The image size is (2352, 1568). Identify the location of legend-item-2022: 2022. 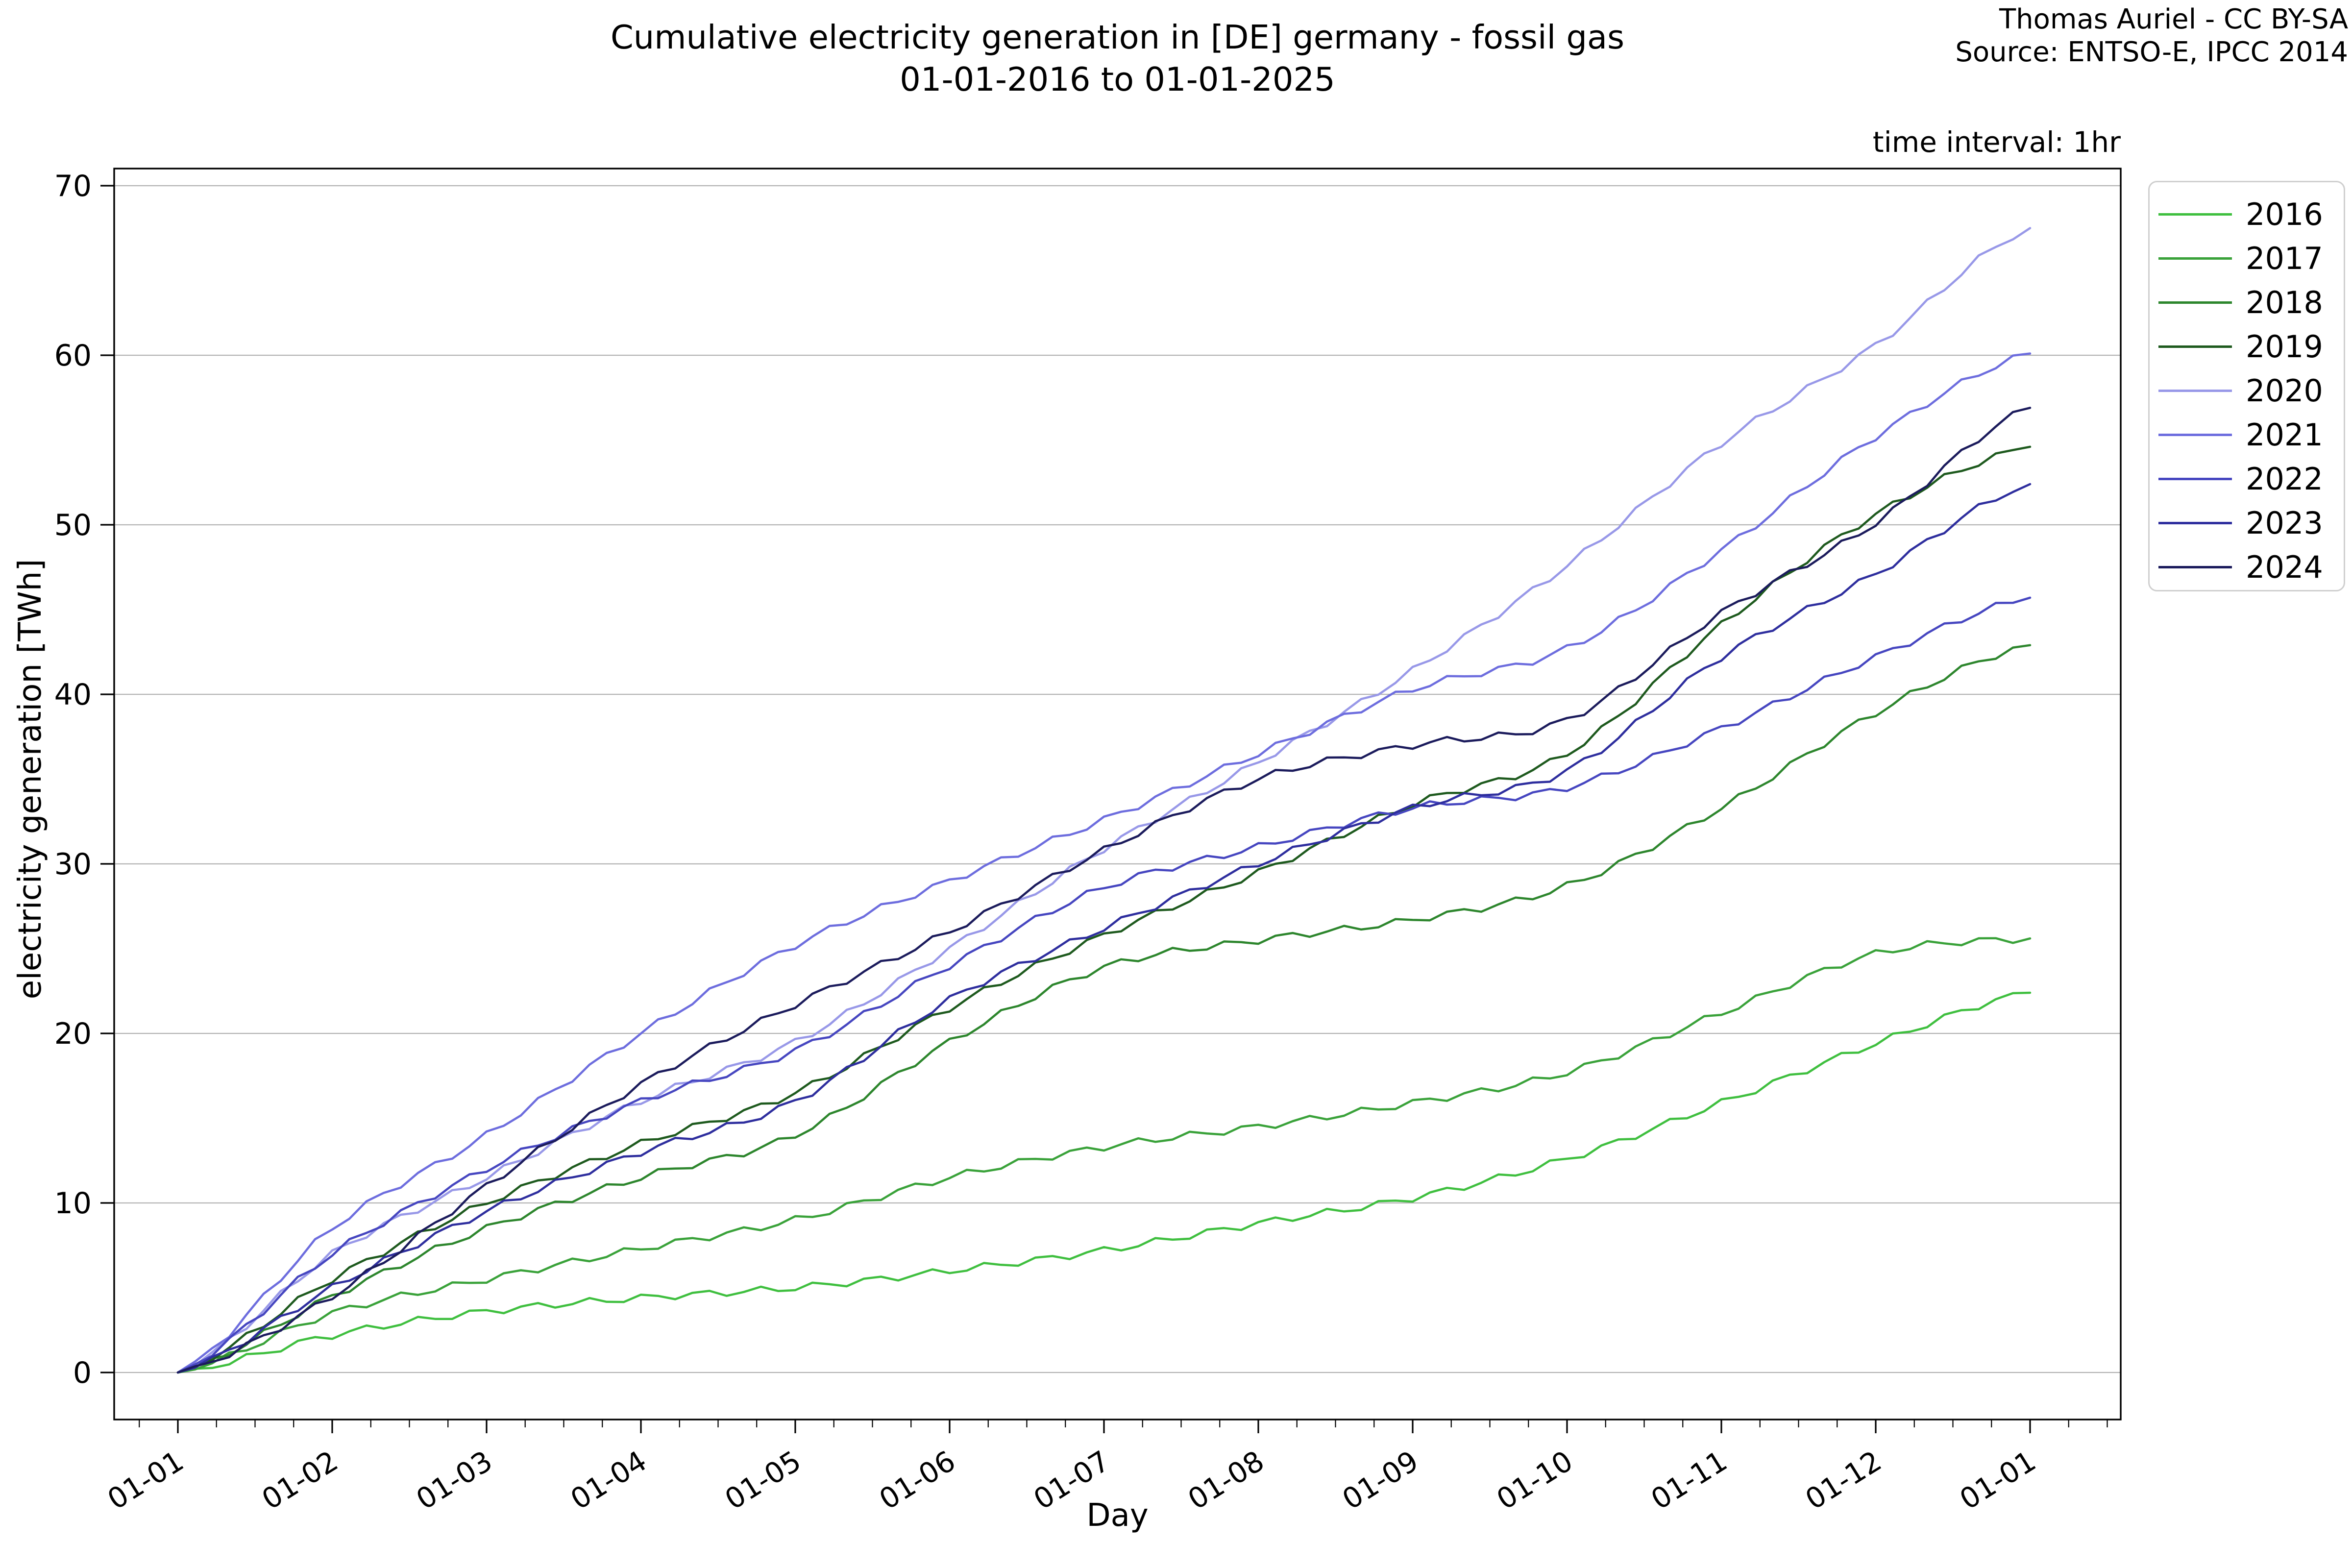
(2247, 479).